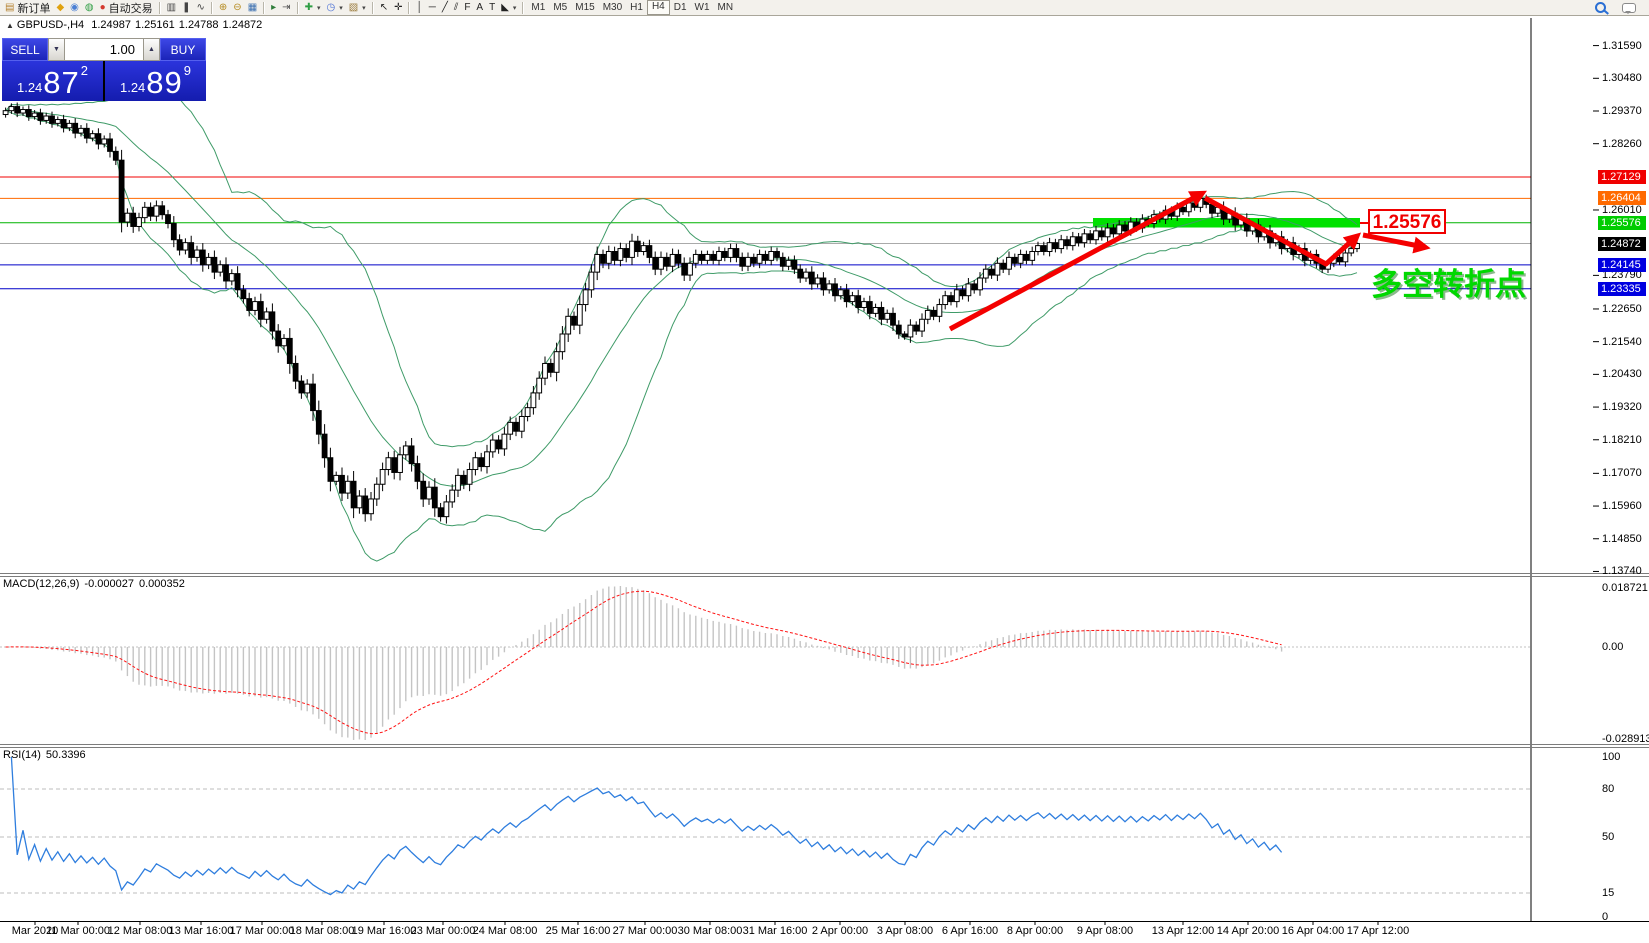 This screenshot has height=943, width=1649. Describe the element at coordinates (1622, 288) in the screenshot. I see `price-level-tag: 1.23335` at that location.